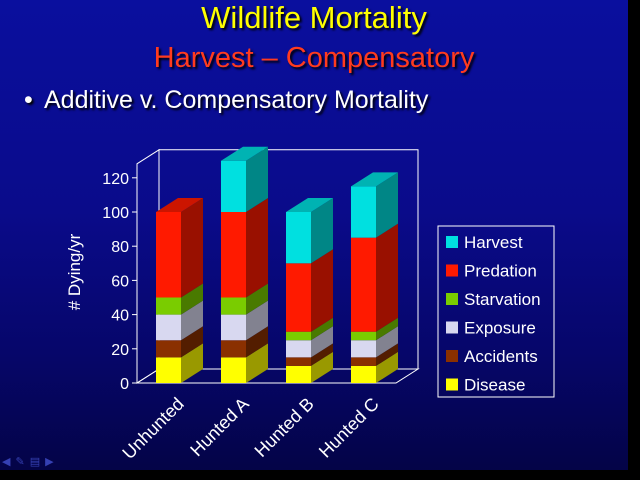 This screenshot has width=640, height=480. What do you see at coordinates (124, 384) in the screenshot?
I see `y-tick-label: 0` at bounding box center [124, 384].